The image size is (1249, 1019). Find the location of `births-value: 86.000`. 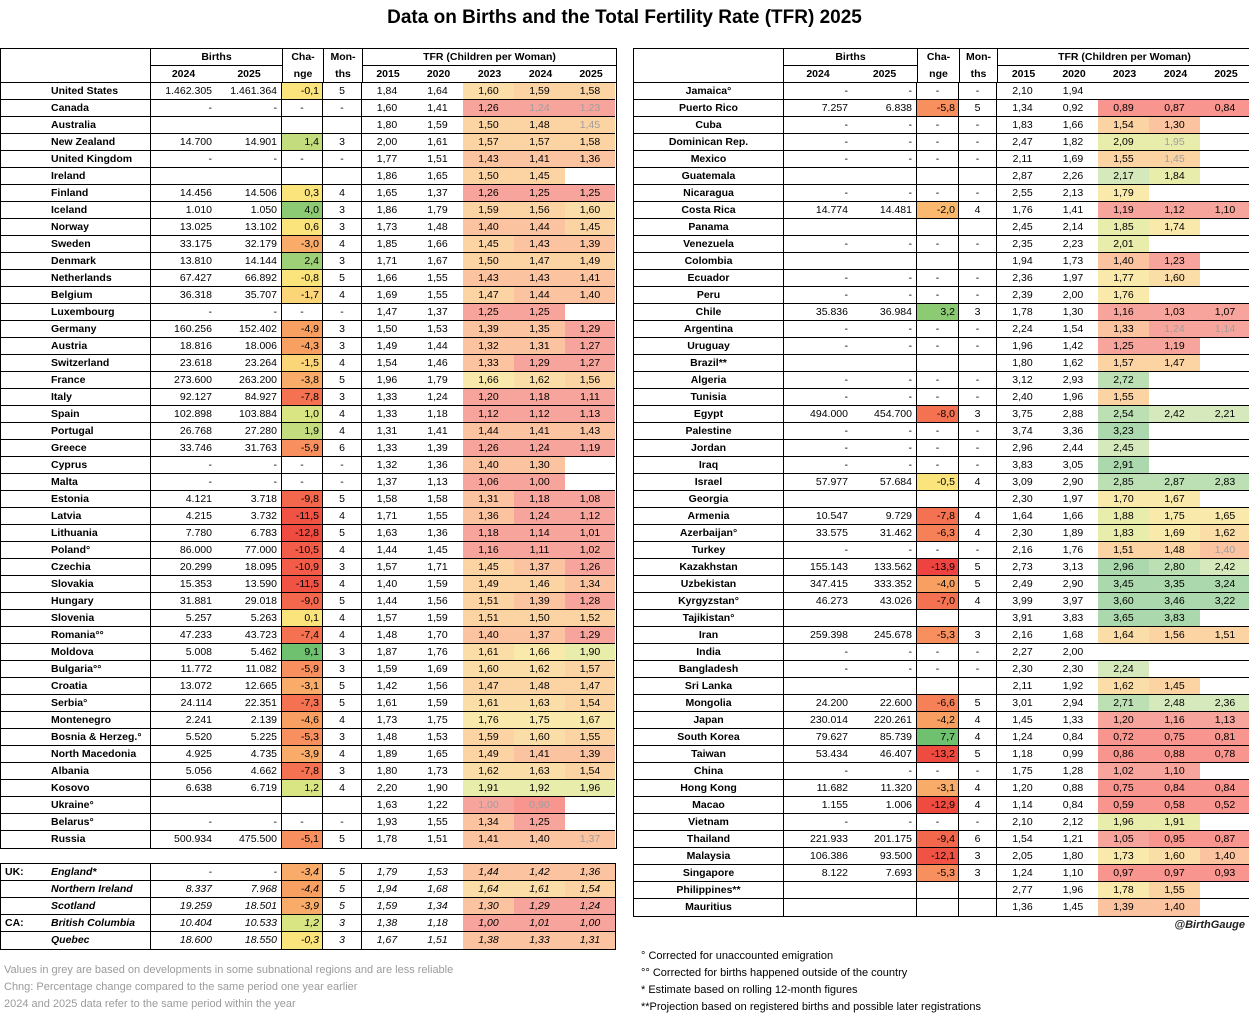

births-value: 86.000 is located at coordinates (183, 550).